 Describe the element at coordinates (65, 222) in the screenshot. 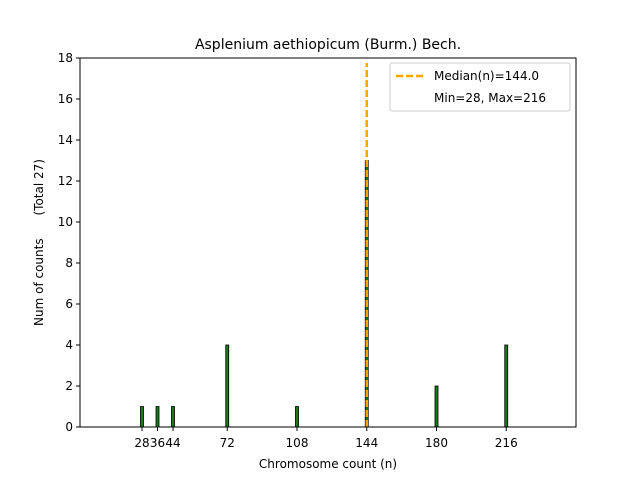

I see `y-tick-label: 10` at that location.